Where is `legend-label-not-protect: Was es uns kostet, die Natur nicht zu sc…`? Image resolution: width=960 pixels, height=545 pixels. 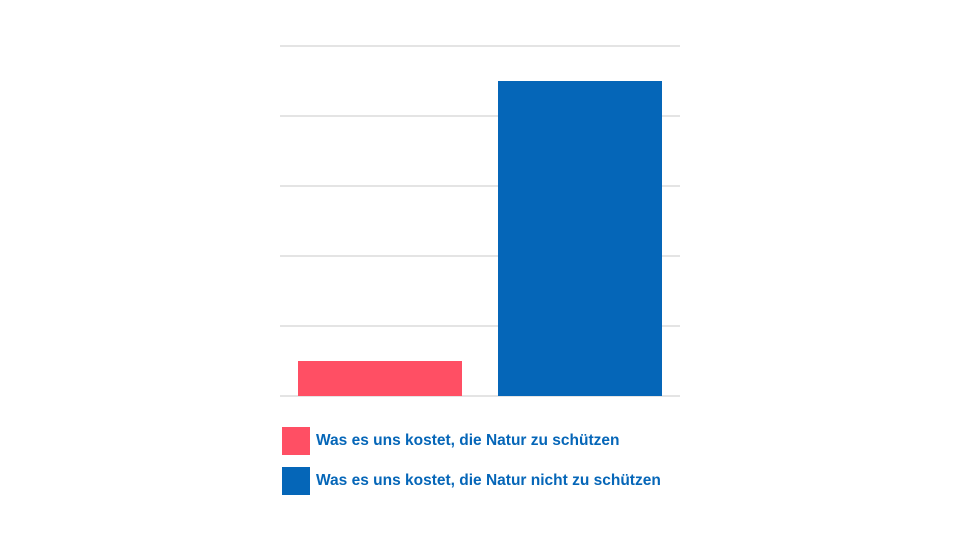 legend-label-not-protect: Was es uns kostet, die Natur nicht zu sc… is located at coordinates (488, 480).